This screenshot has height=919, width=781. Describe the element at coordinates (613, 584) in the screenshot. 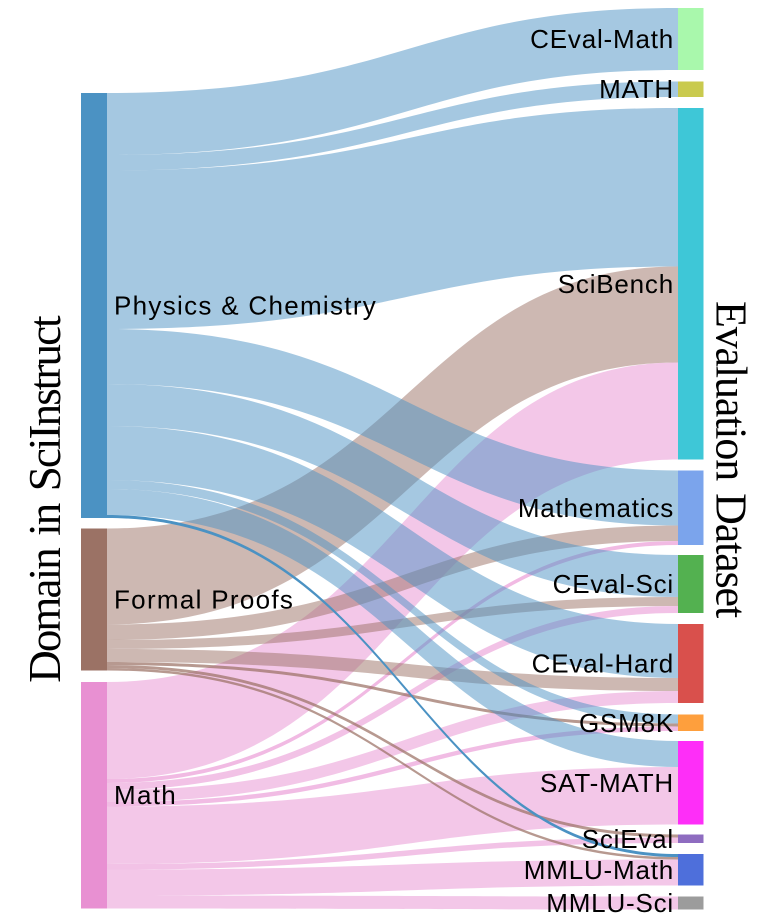

I see `svg-text: CEval-Sci` at that location.